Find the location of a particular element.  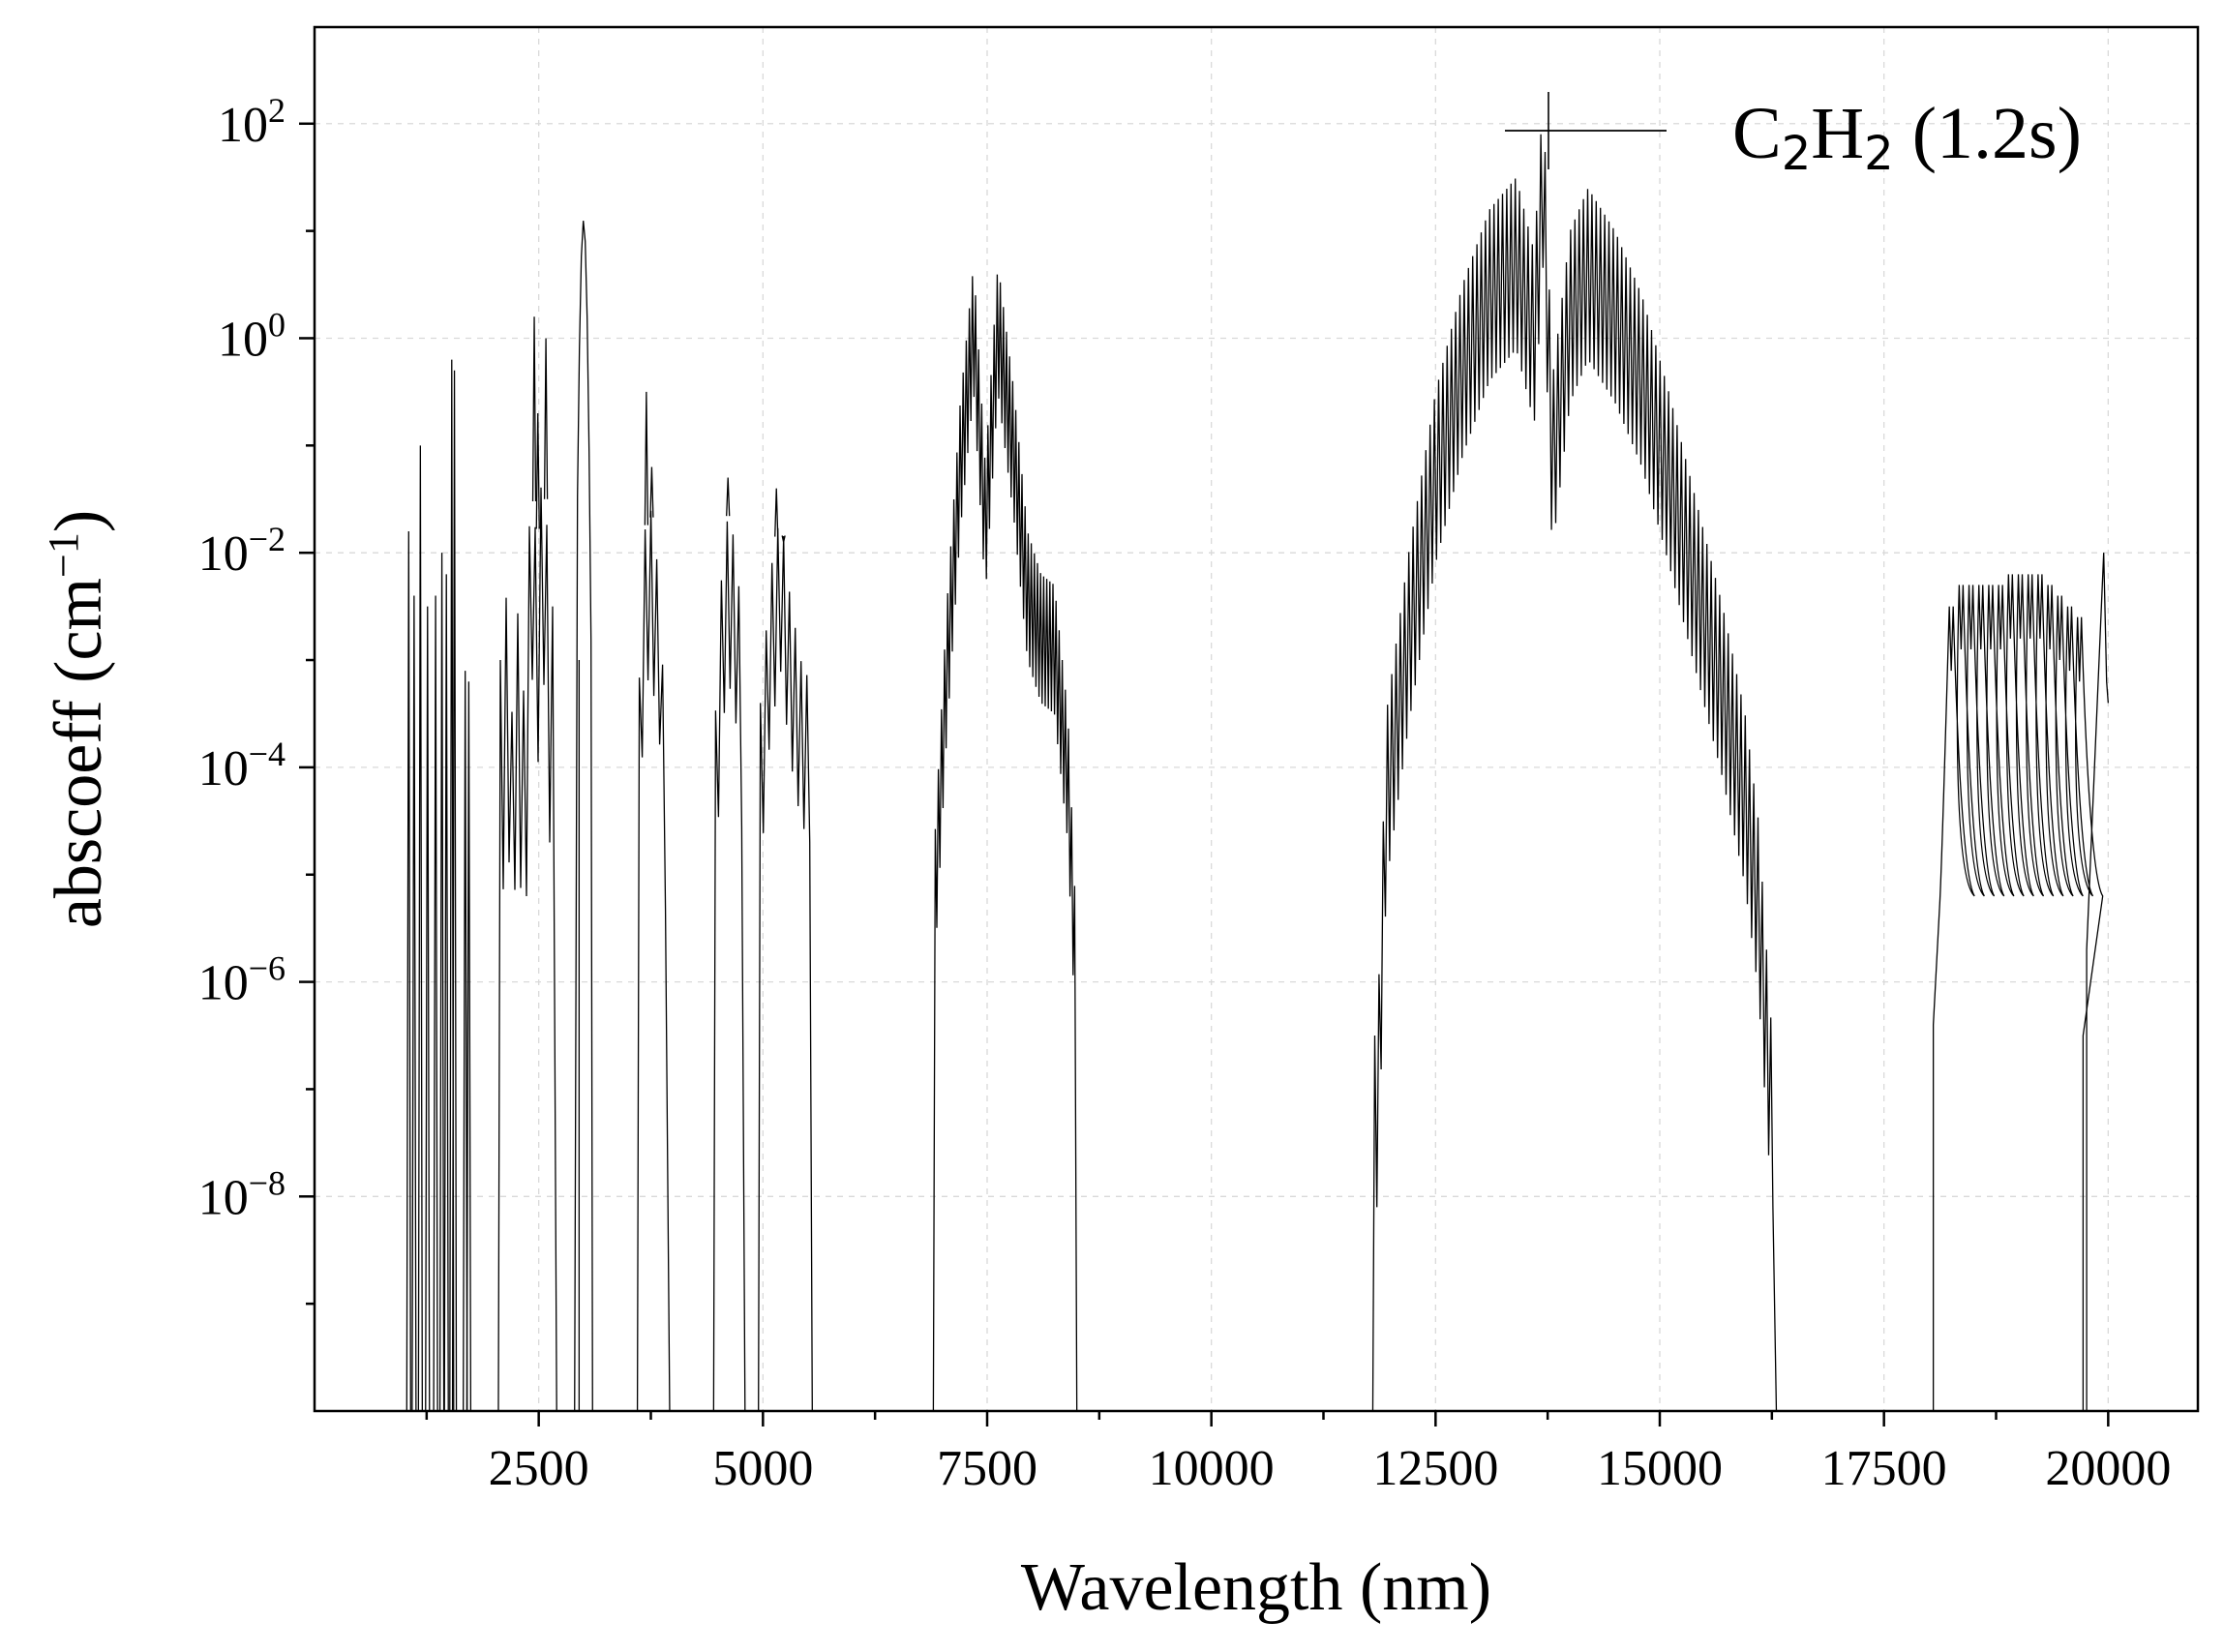

x-tick-label: 17500 is located at coordinates (1884, 1469).